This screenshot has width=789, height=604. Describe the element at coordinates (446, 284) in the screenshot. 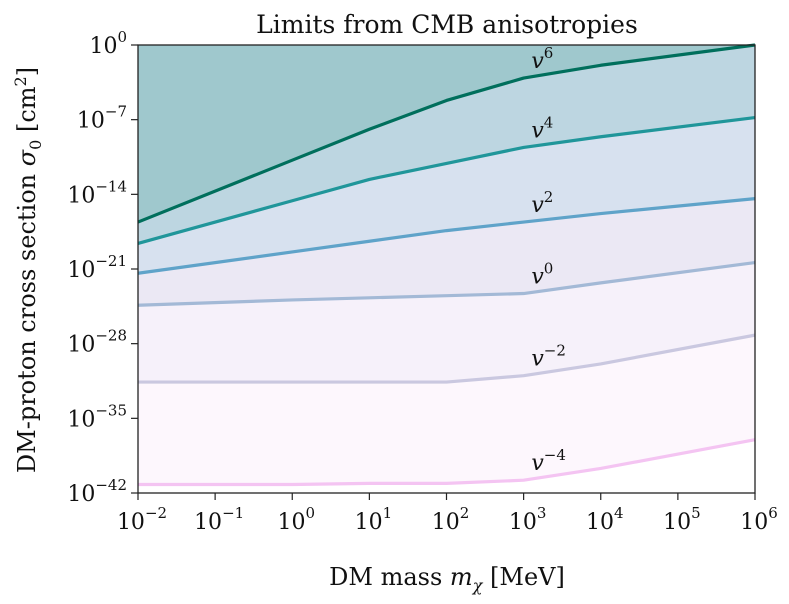

I see `series-line-v0` at that location.